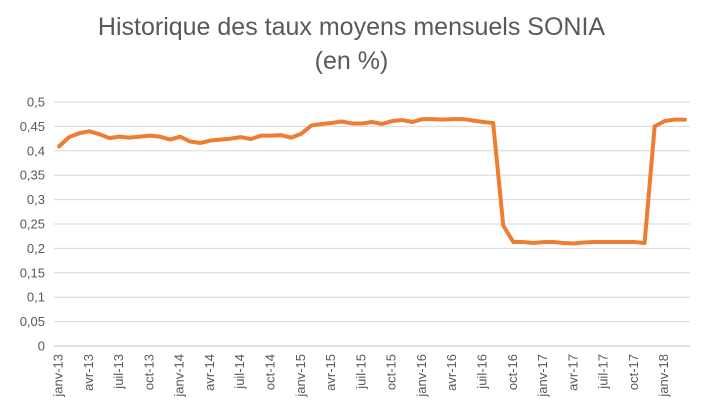 Image resolution: width=703 pixels, height=419 pixels. What do you see at coordinates (481, 372) in the screenshot?
I see `x-tick-label: juil-16` at bounding box center [481, 372].